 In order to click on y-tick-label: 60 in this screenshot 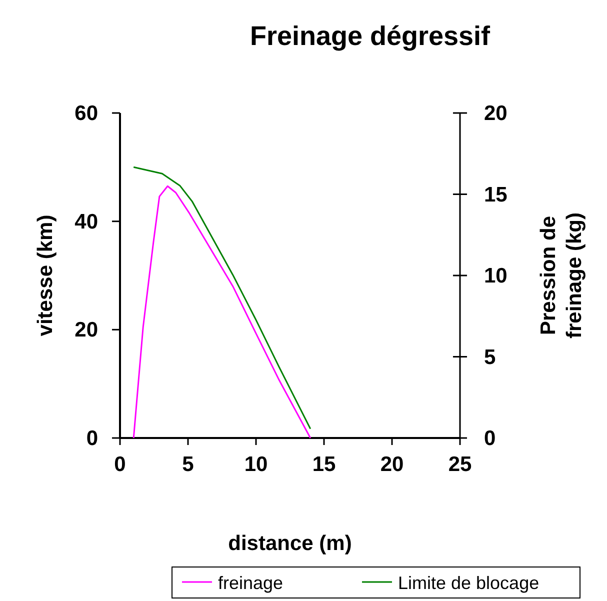, I will do `click(86, 113)`.